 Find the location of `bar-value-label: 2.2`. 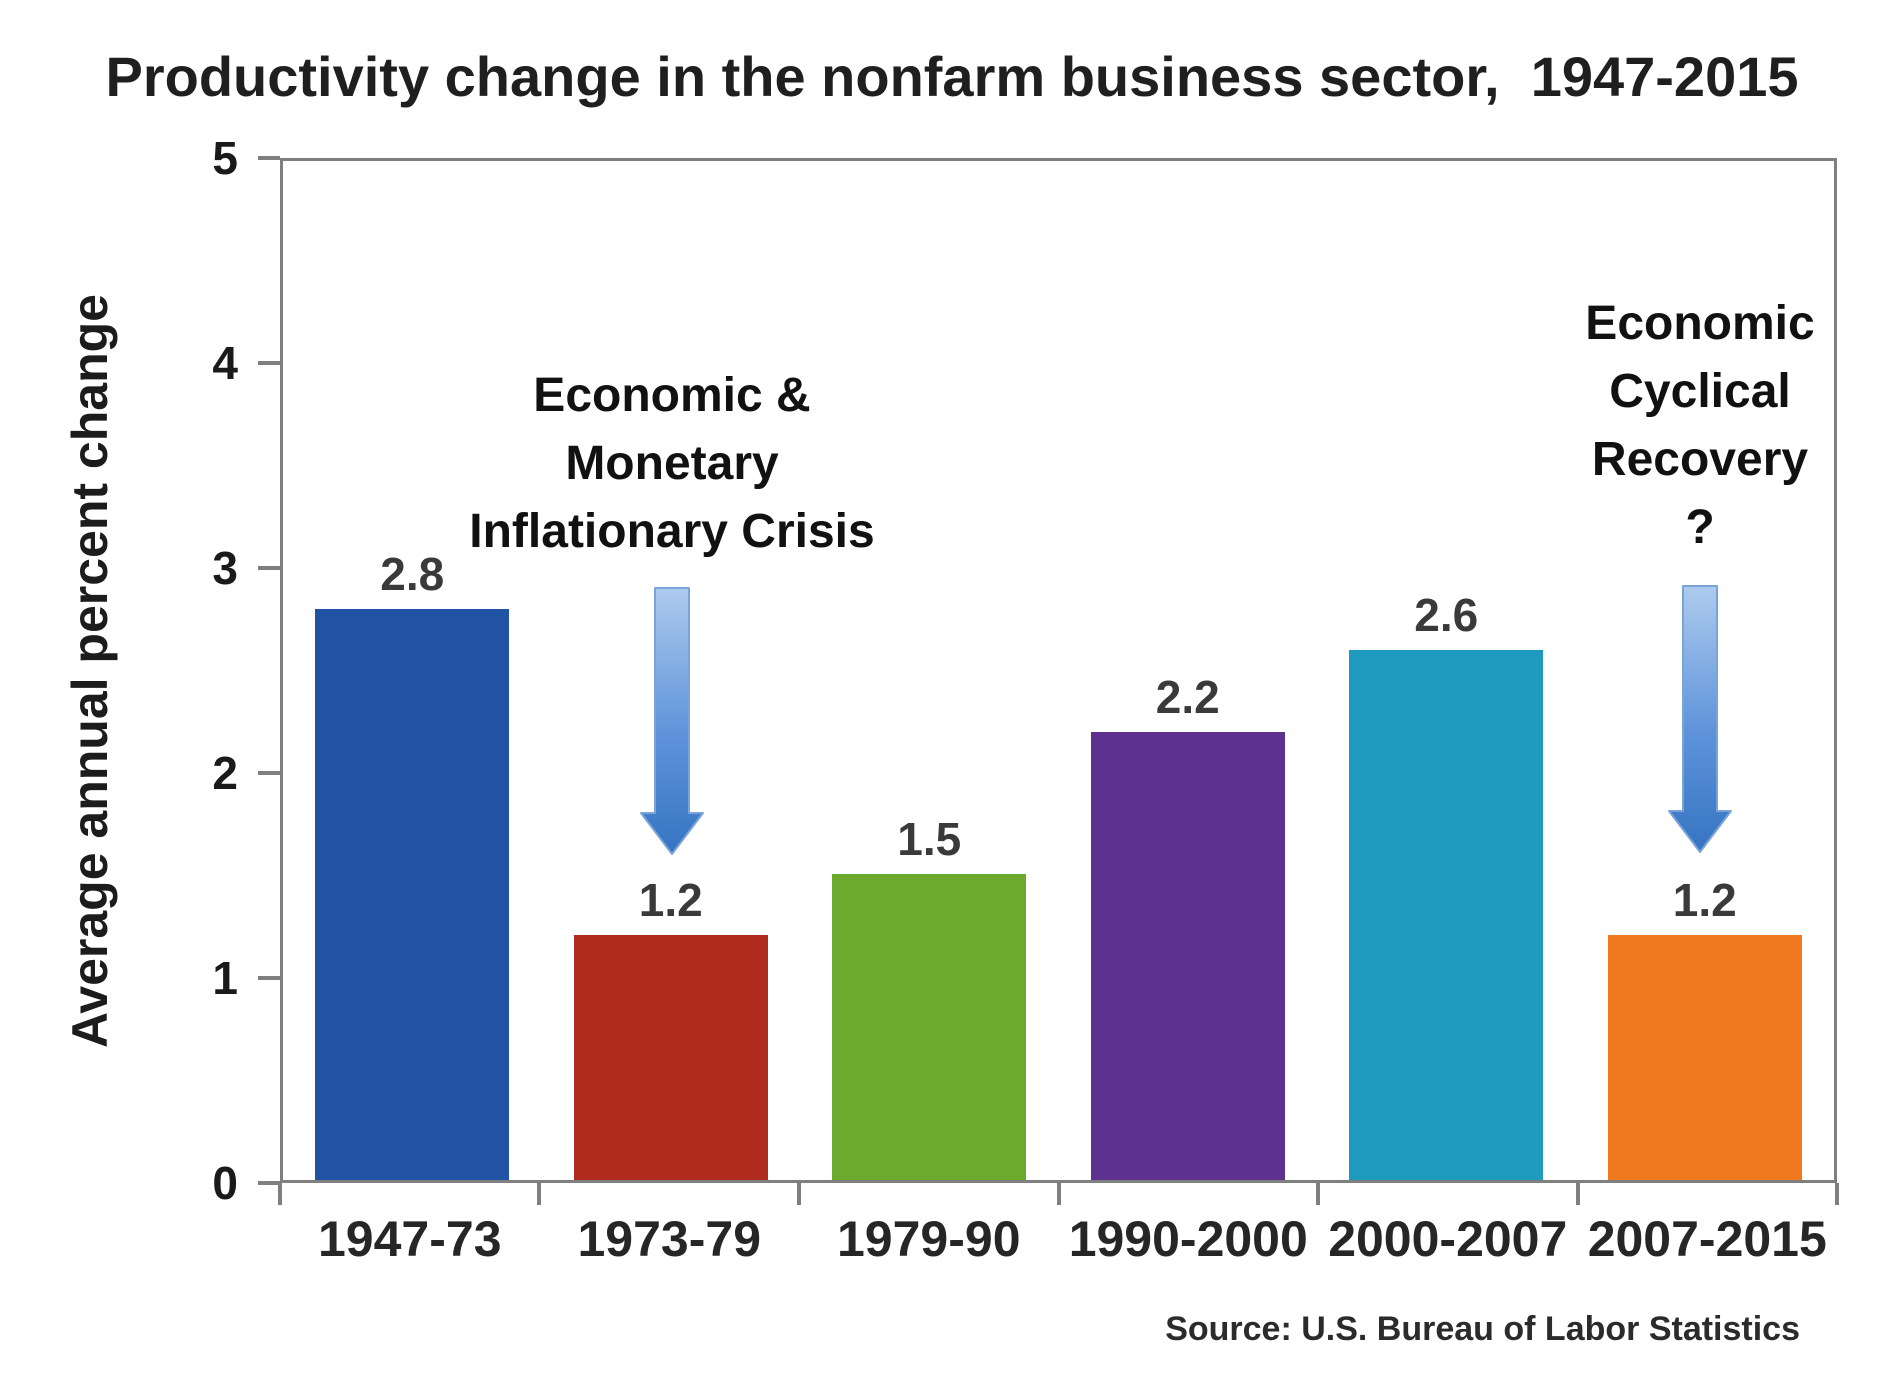

bar-value-label: 2.2 is located at coordinates (1187, 696).